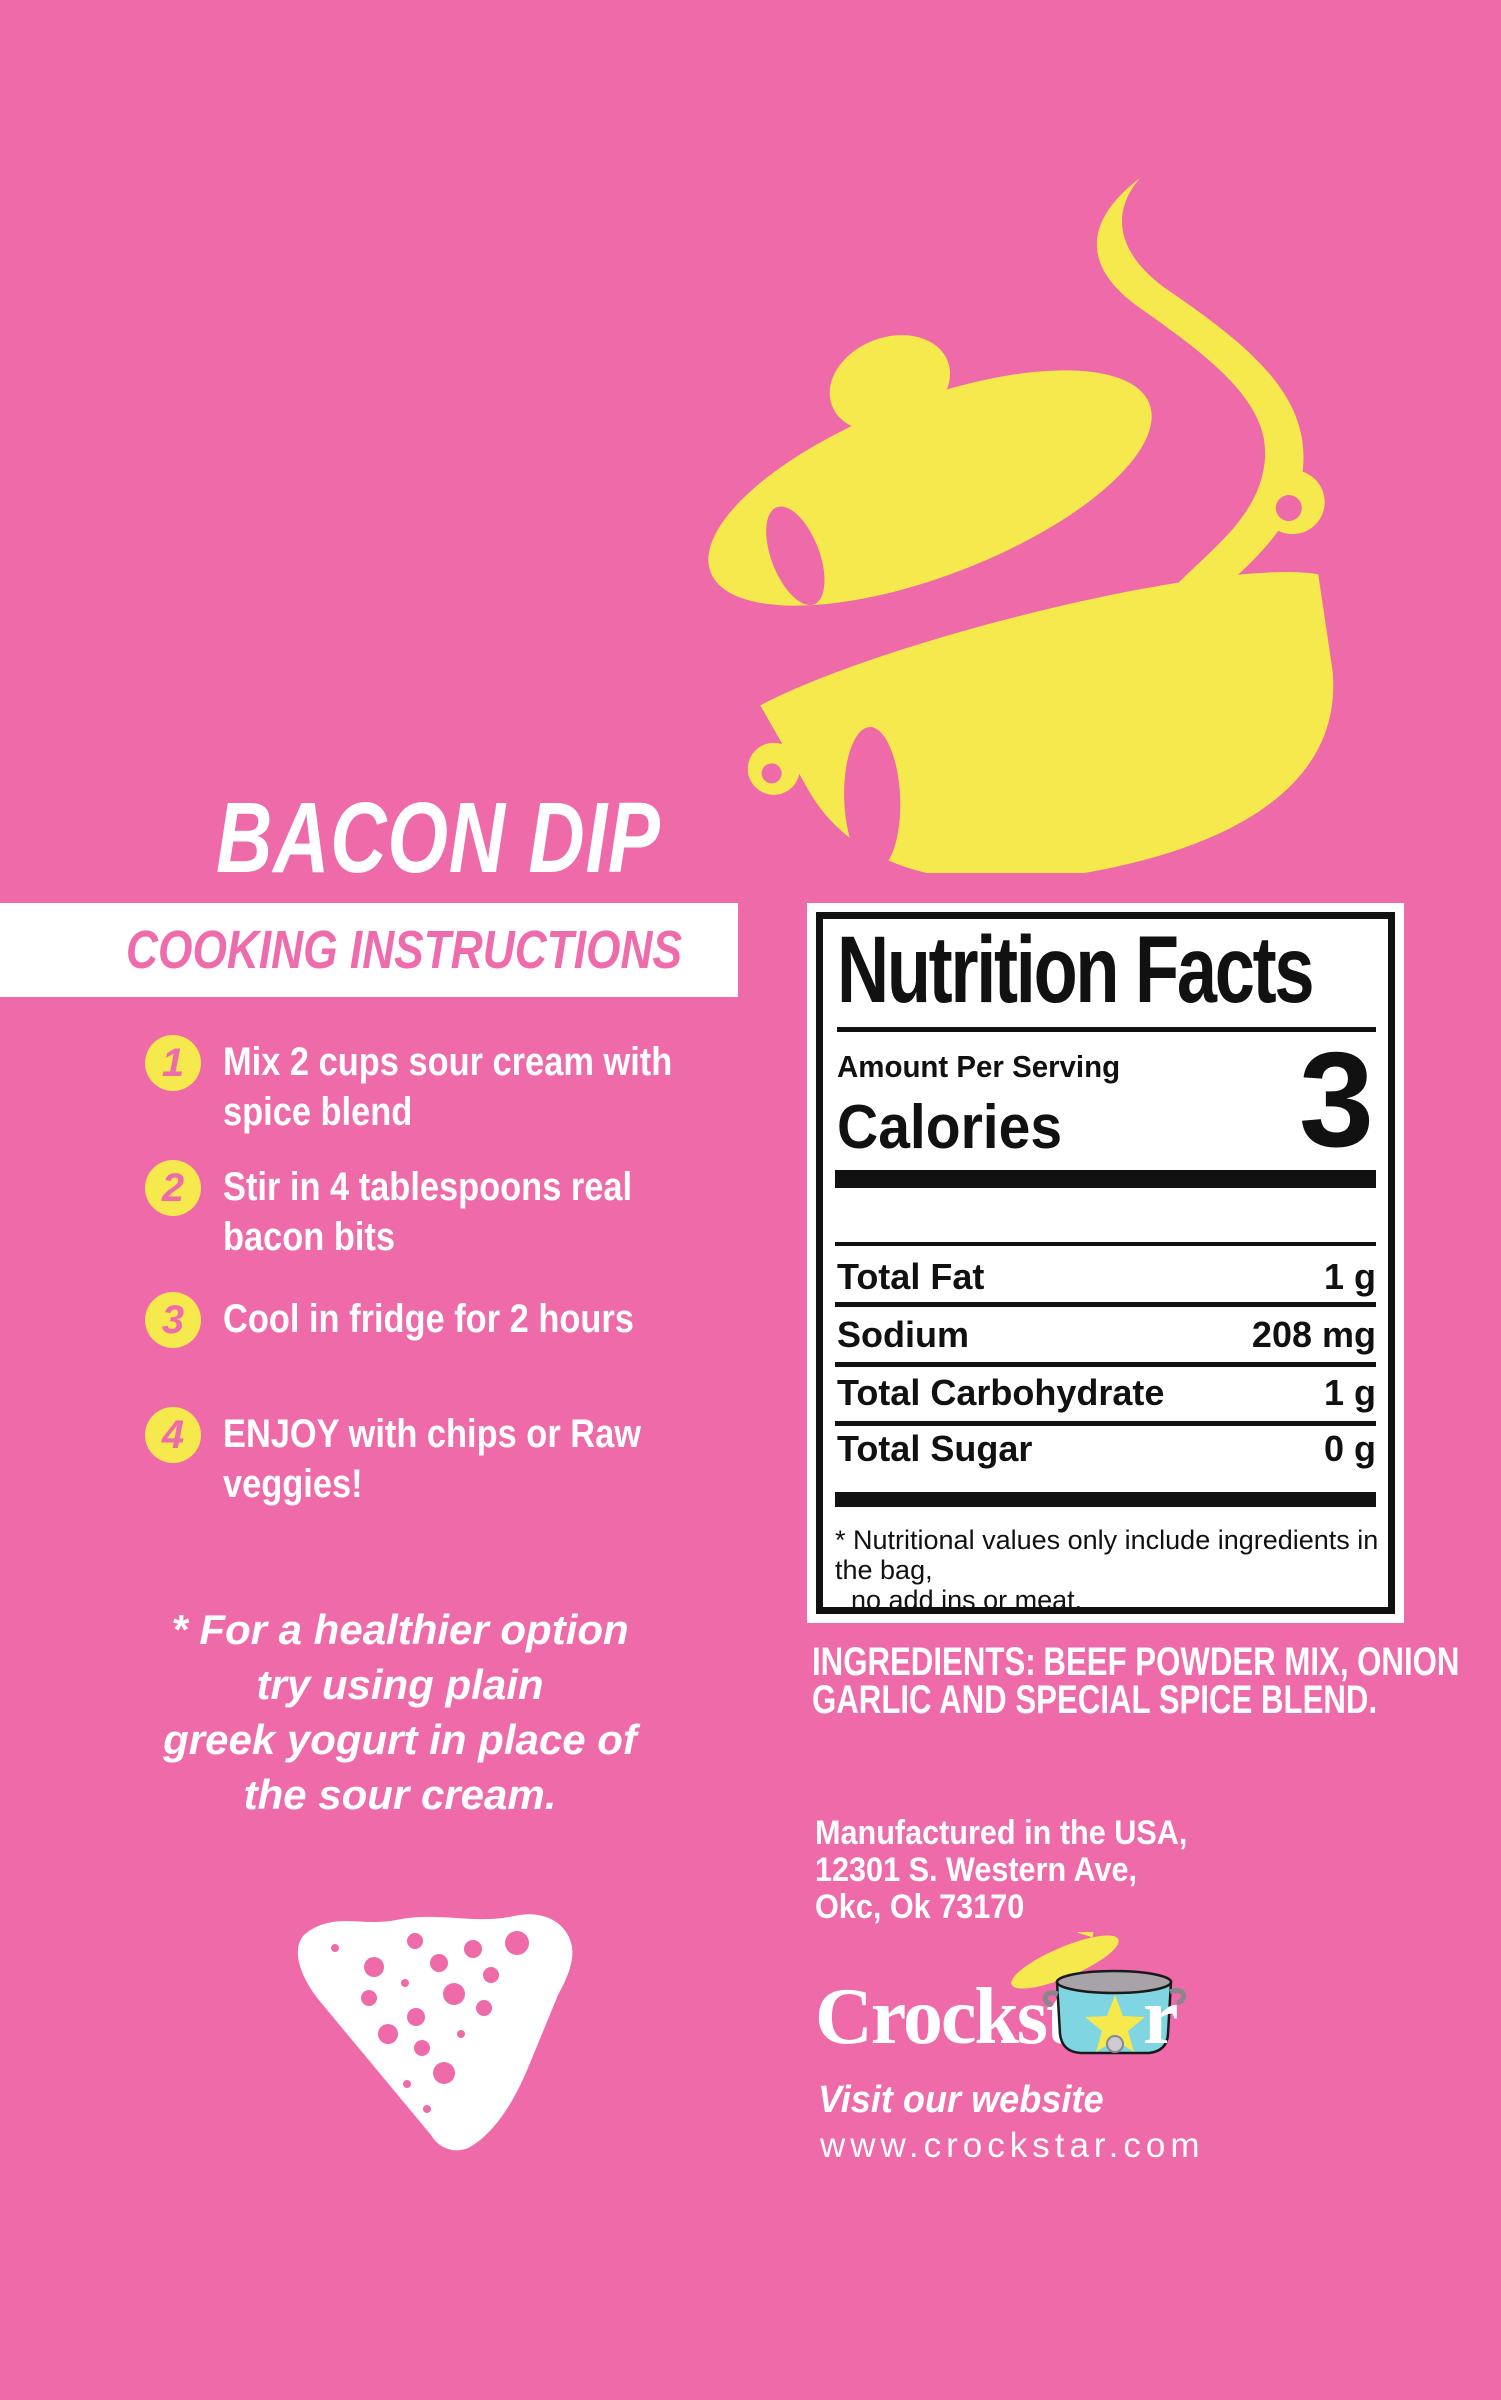 The height and width of the screenshot is (2400, 1501). Describe the element at coordinates (979, 1066) in the screenshot. I see `amount-per-serving-label: Amount Per Serving` at that location.